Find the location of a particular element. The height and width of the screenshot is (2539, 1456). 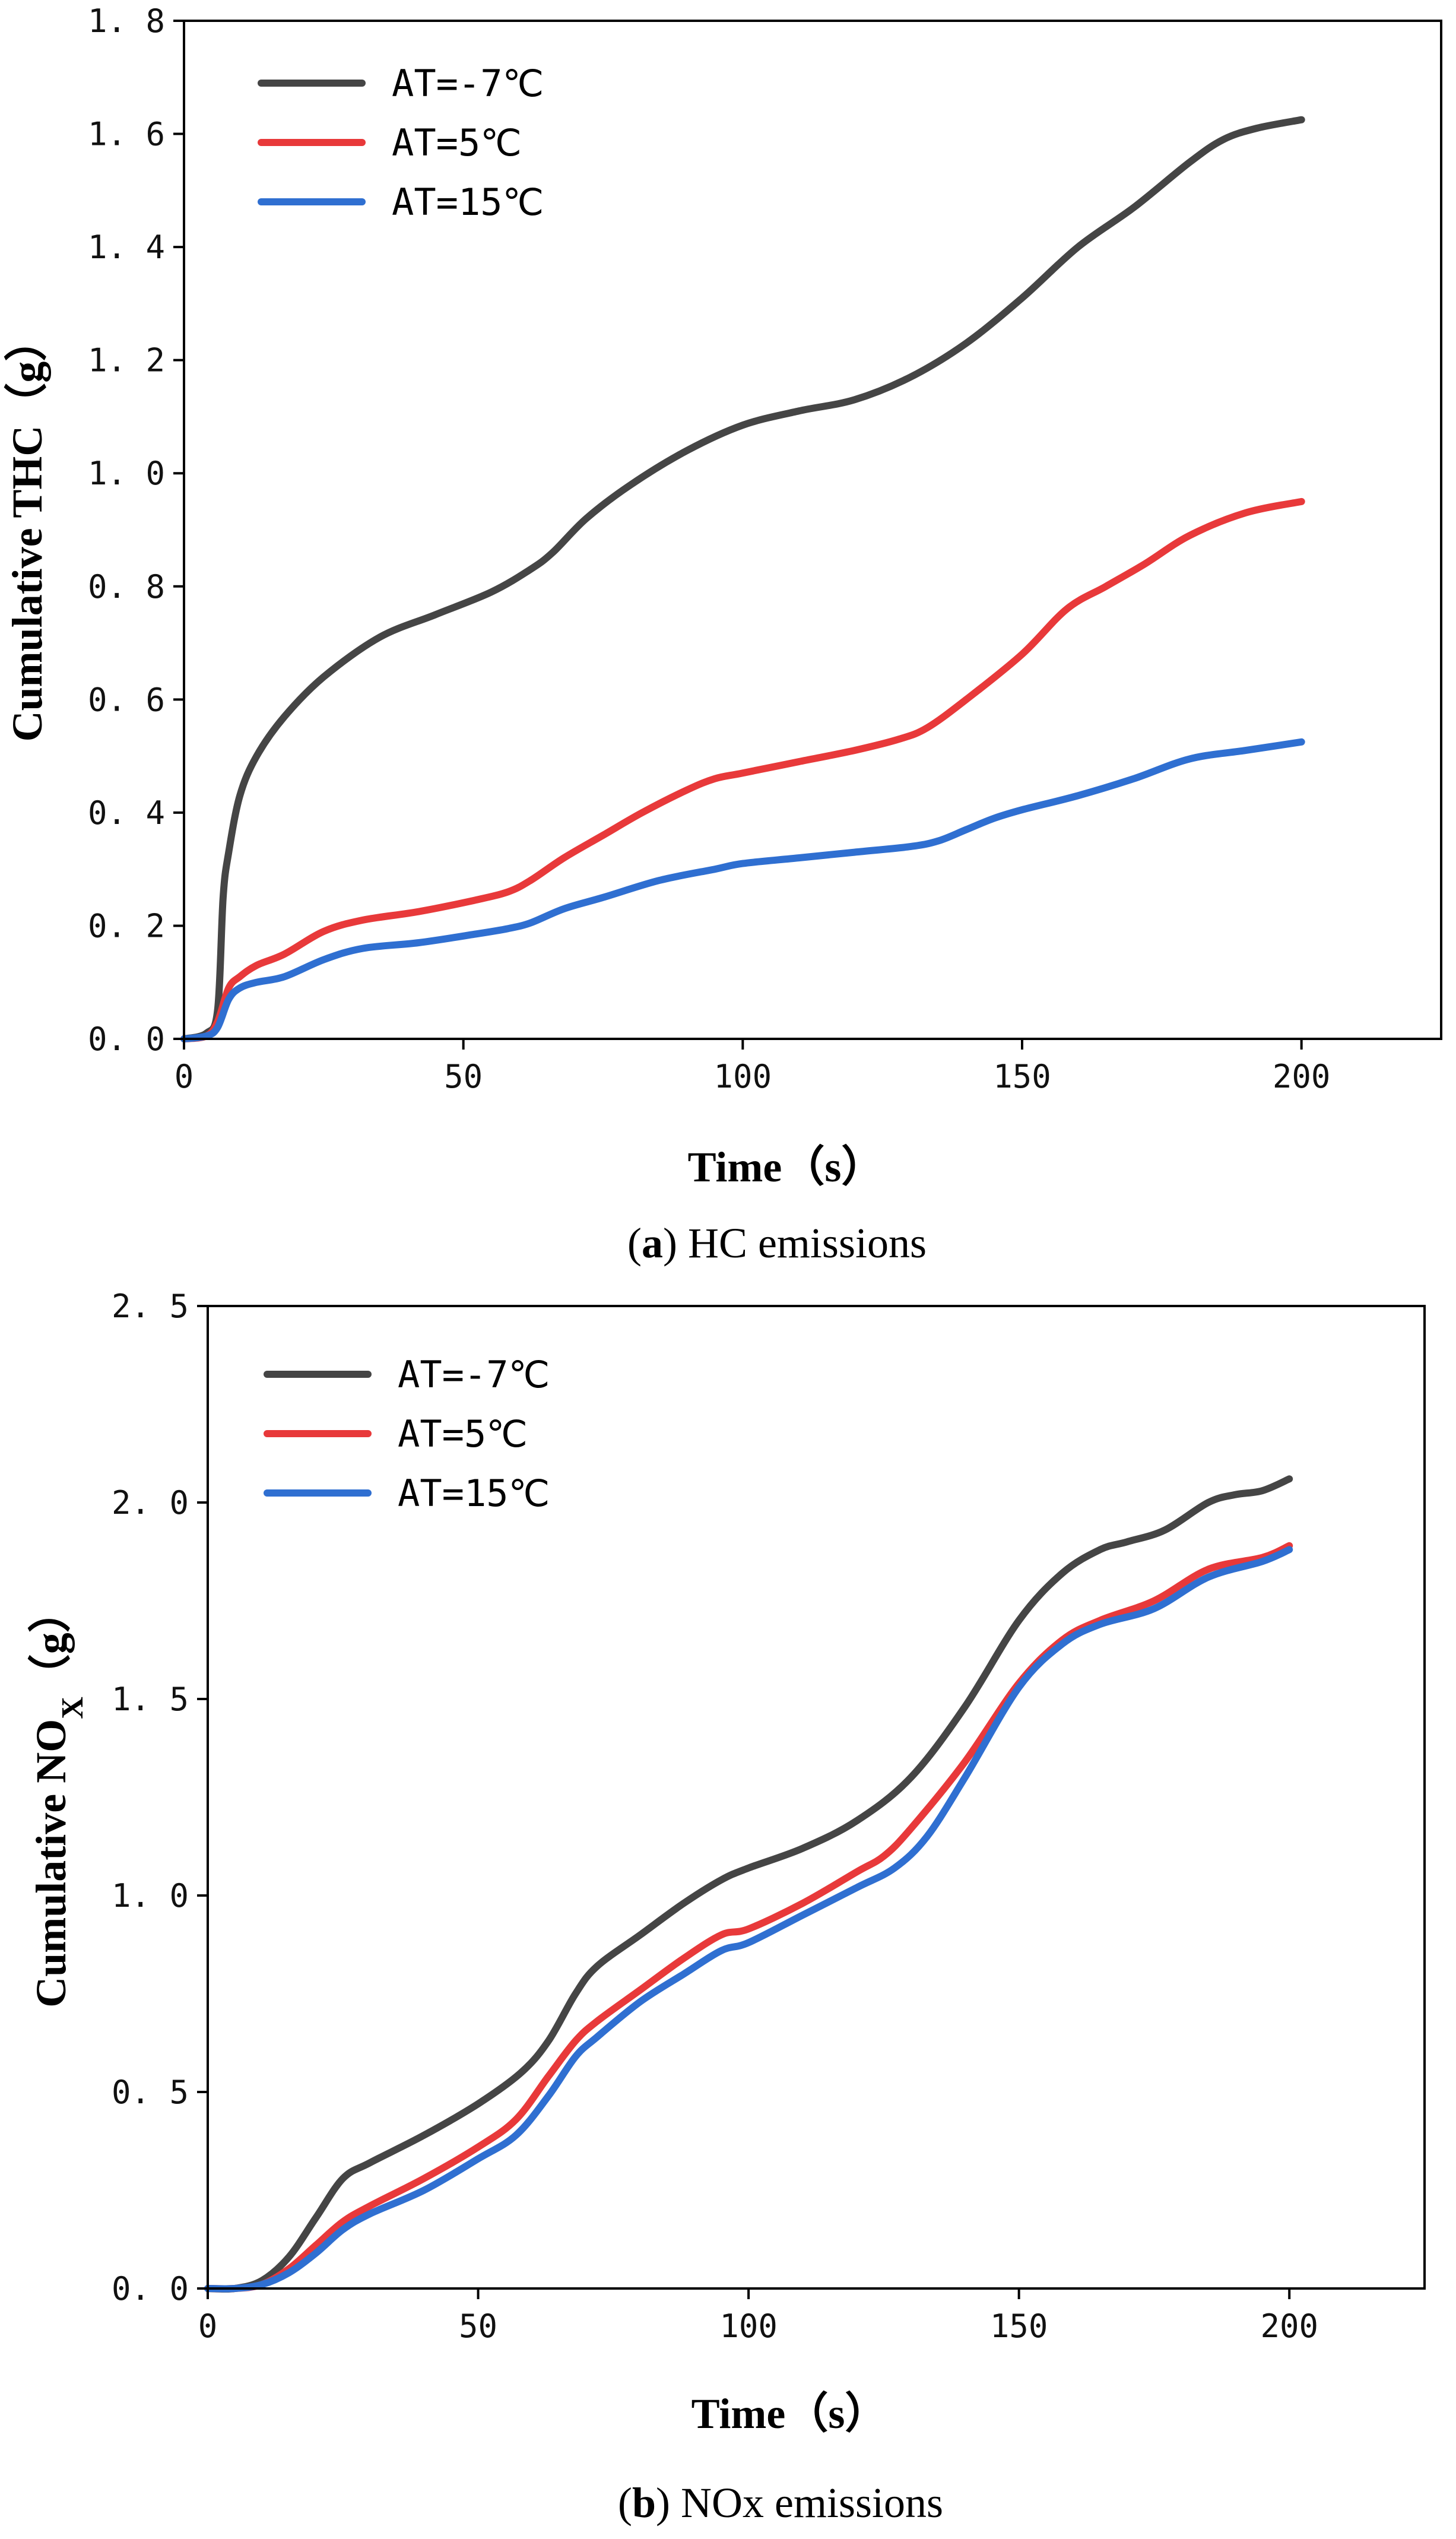

y-tick-label-a-4: 0. 8 is located at coordinates (126, 587).